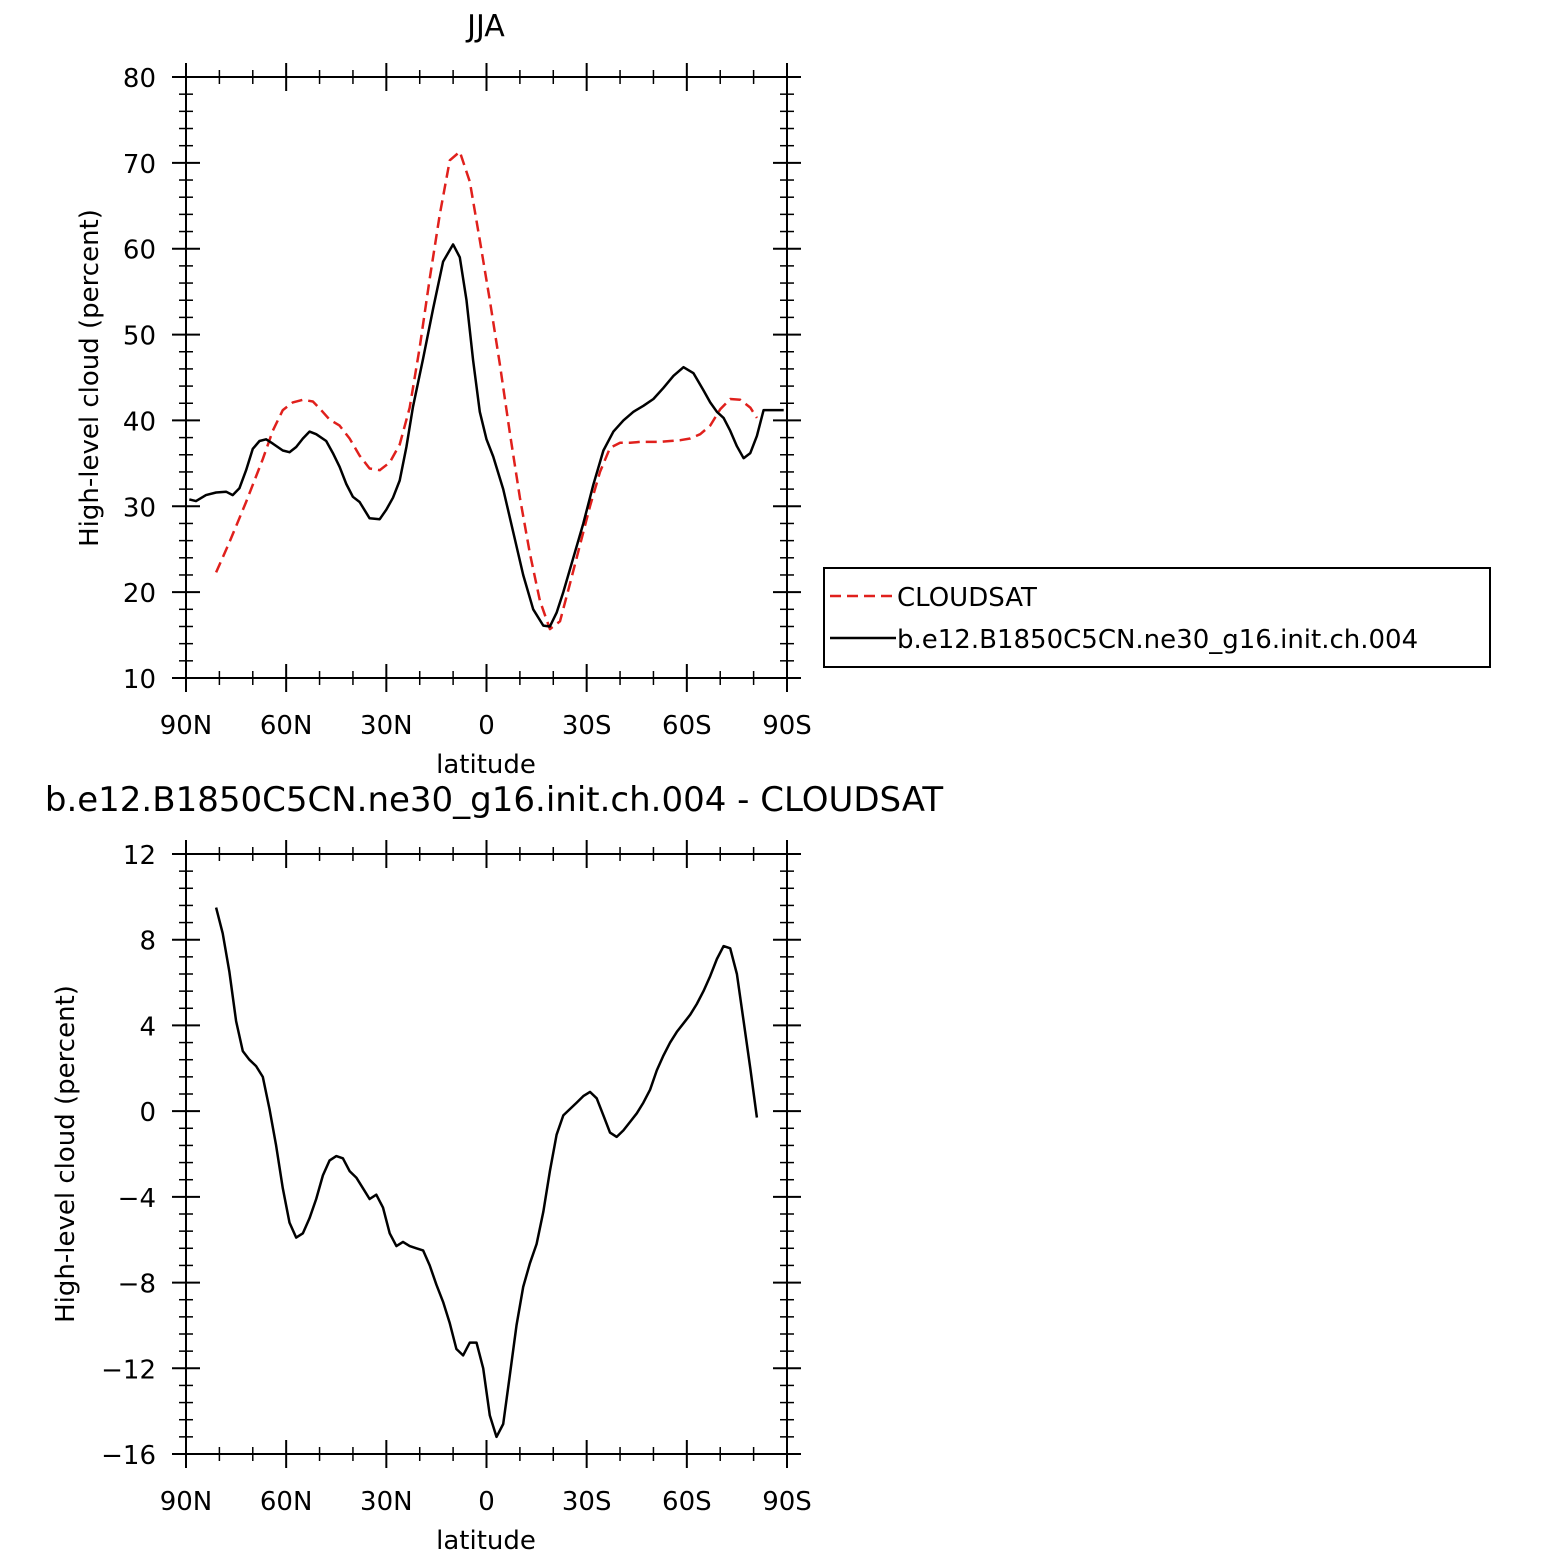 This screenshot has height=1563, width=1564. Describe the element at coordinates (139, 680) in the screenshot. I see `top-y-tick-label: 10` at that location.